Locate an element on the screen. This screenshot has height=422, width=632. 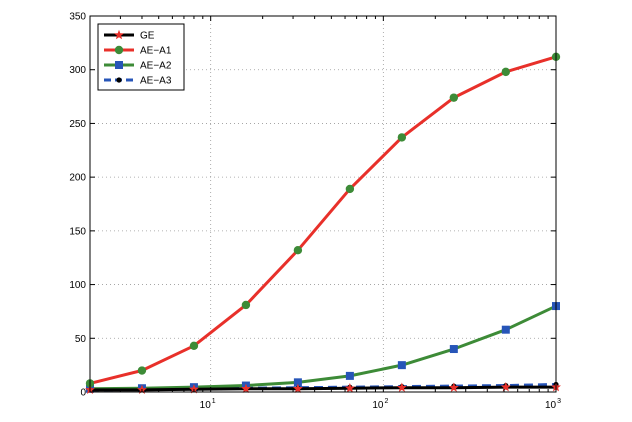
legend: GE AE−A1 AE−A2 AE−A3 is located at coordinates (141, 57).